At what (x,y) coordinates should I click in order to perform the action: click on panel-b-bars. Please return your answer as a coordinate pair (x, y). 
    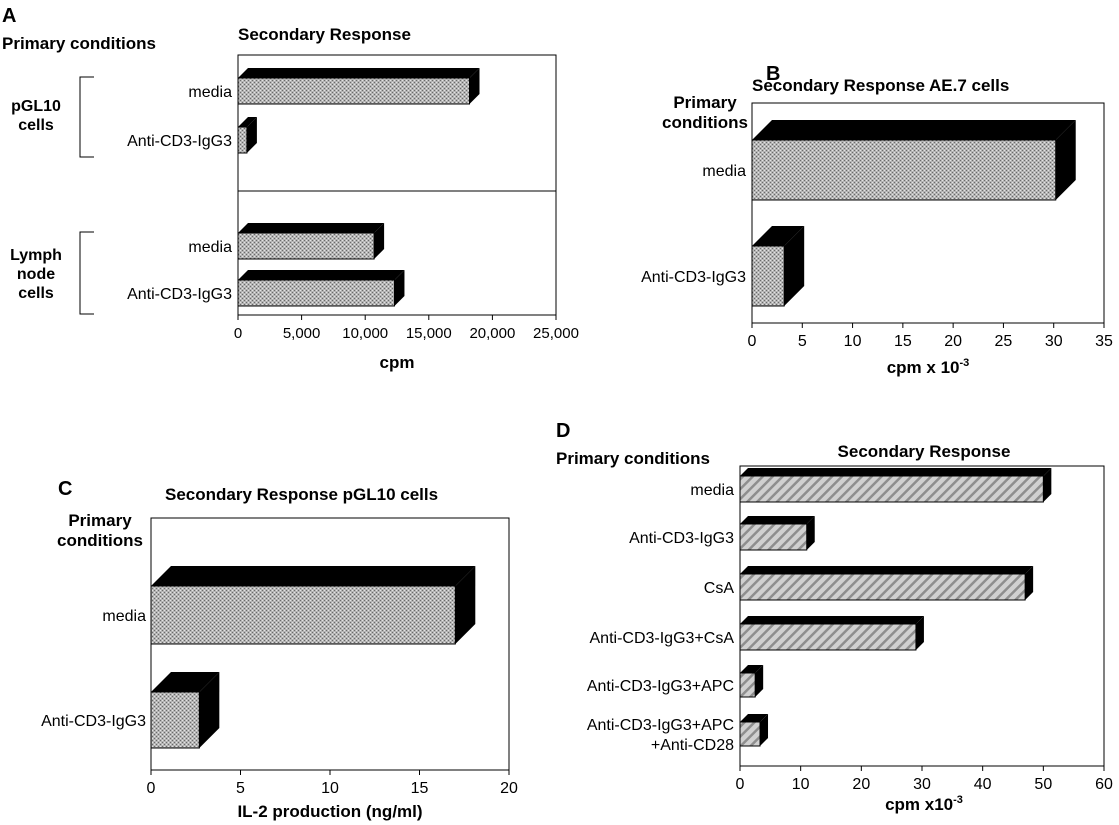
    Looking at the image, I should click on (913, 213).